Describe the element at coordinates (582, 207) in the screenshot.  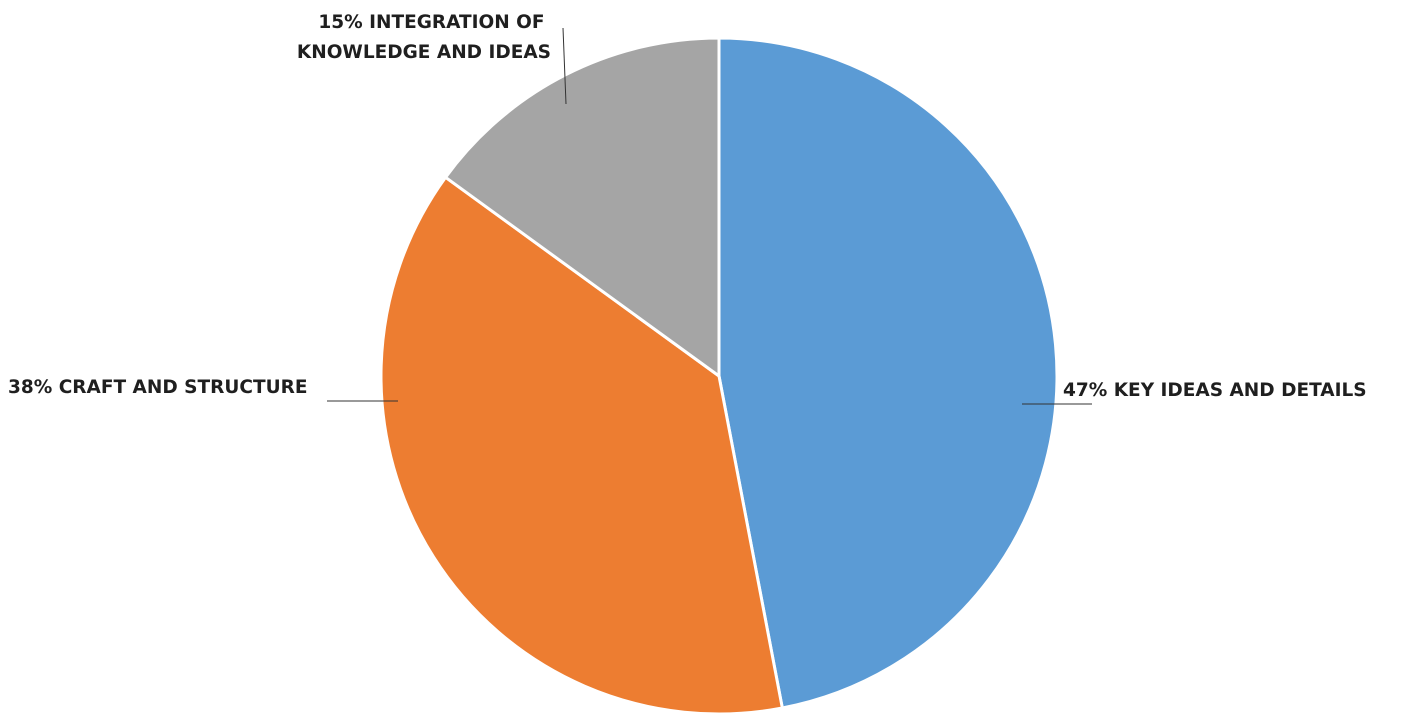
I see `pie-slice-integration-of-knowledge-and-ideas` at that location.